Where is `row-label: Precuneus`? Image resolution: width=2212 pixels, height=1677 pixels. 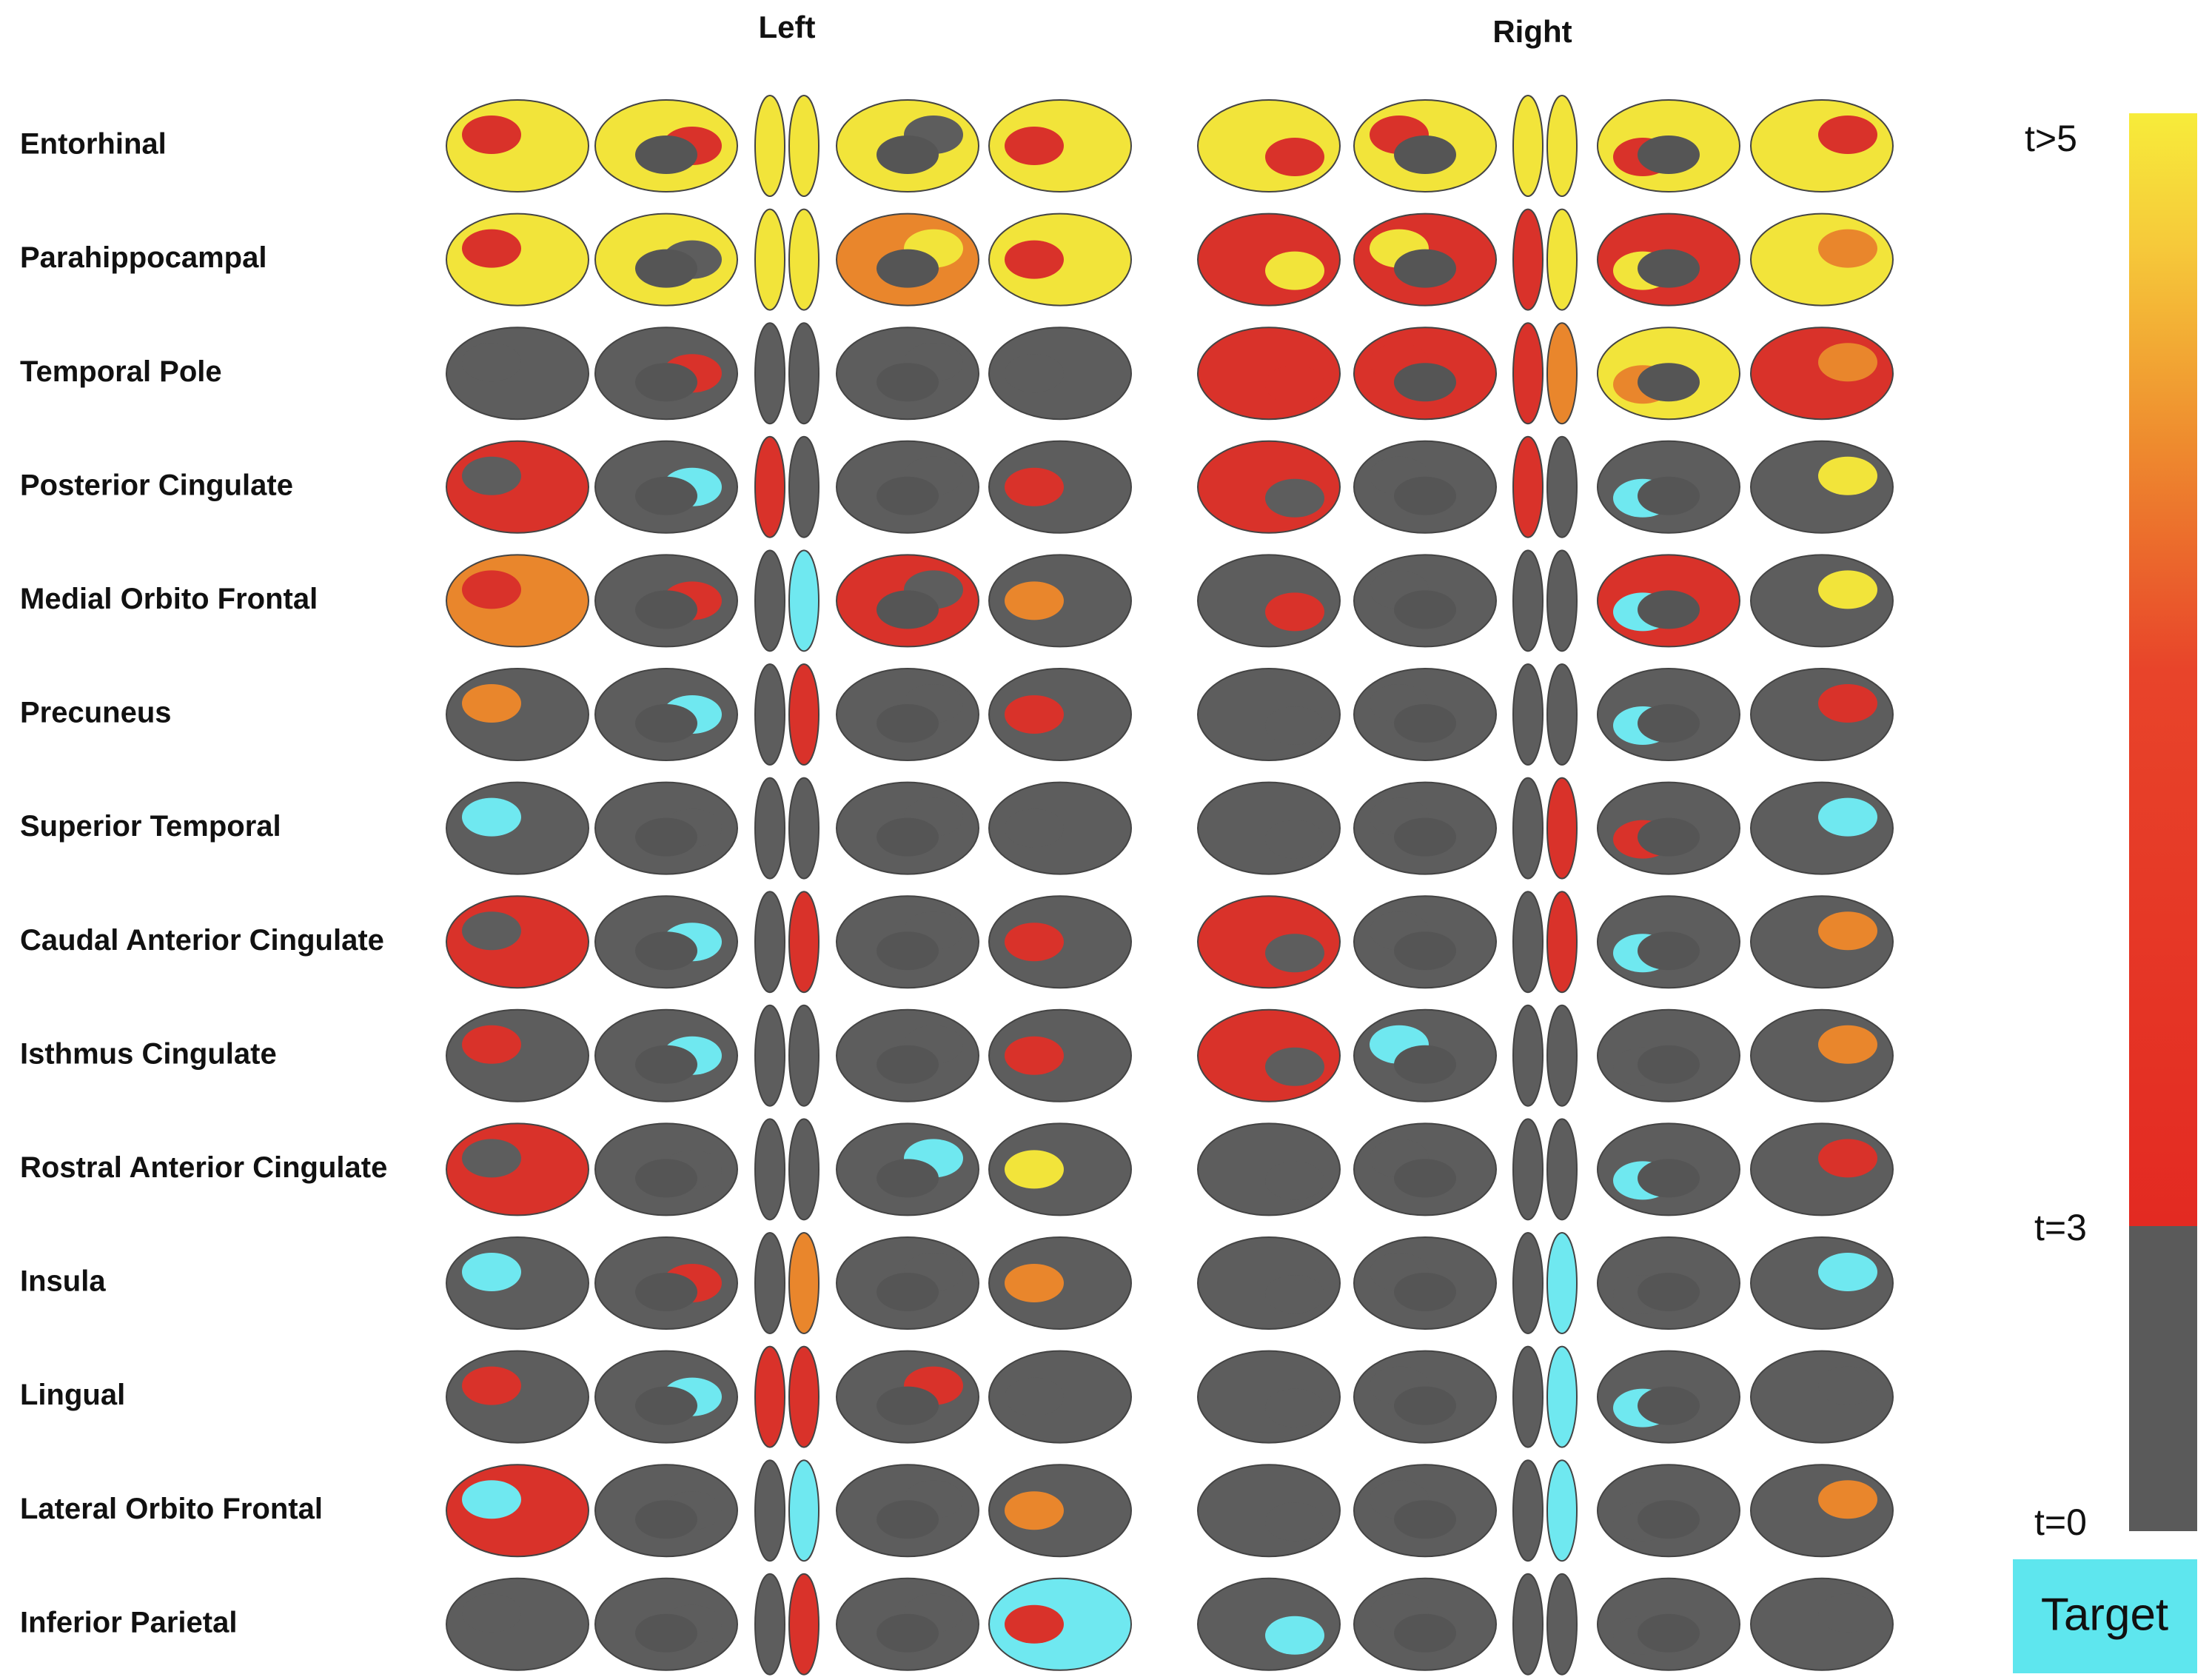
row-label: Precuneus is located at coordinates (96, 713).